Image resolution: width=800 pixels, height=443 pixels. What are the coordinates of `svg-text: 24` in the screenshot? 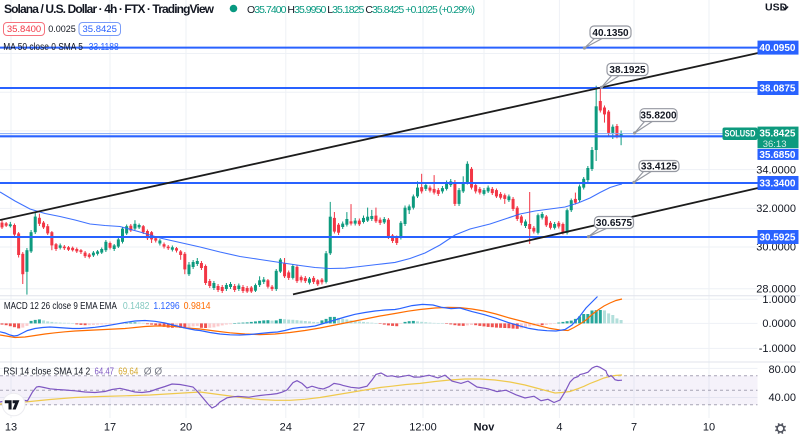 It's located at (286, 428).